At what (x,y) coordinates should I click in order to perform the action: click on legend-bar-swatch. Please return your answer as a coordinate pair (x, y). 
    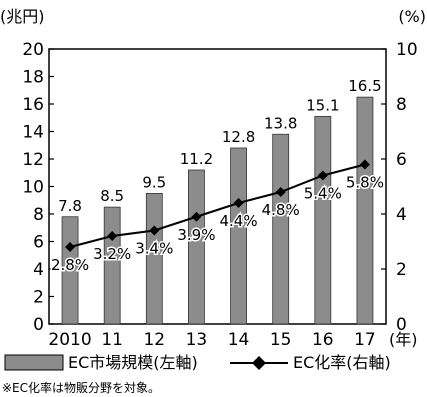
    Looking at the image, I should click on (34, 362).